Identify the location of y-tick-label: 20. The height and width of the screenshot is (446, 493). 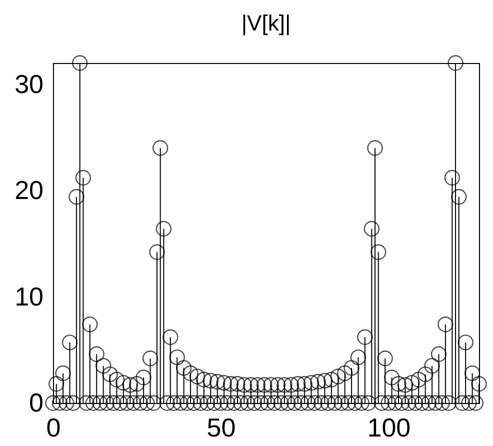
(29, 190).